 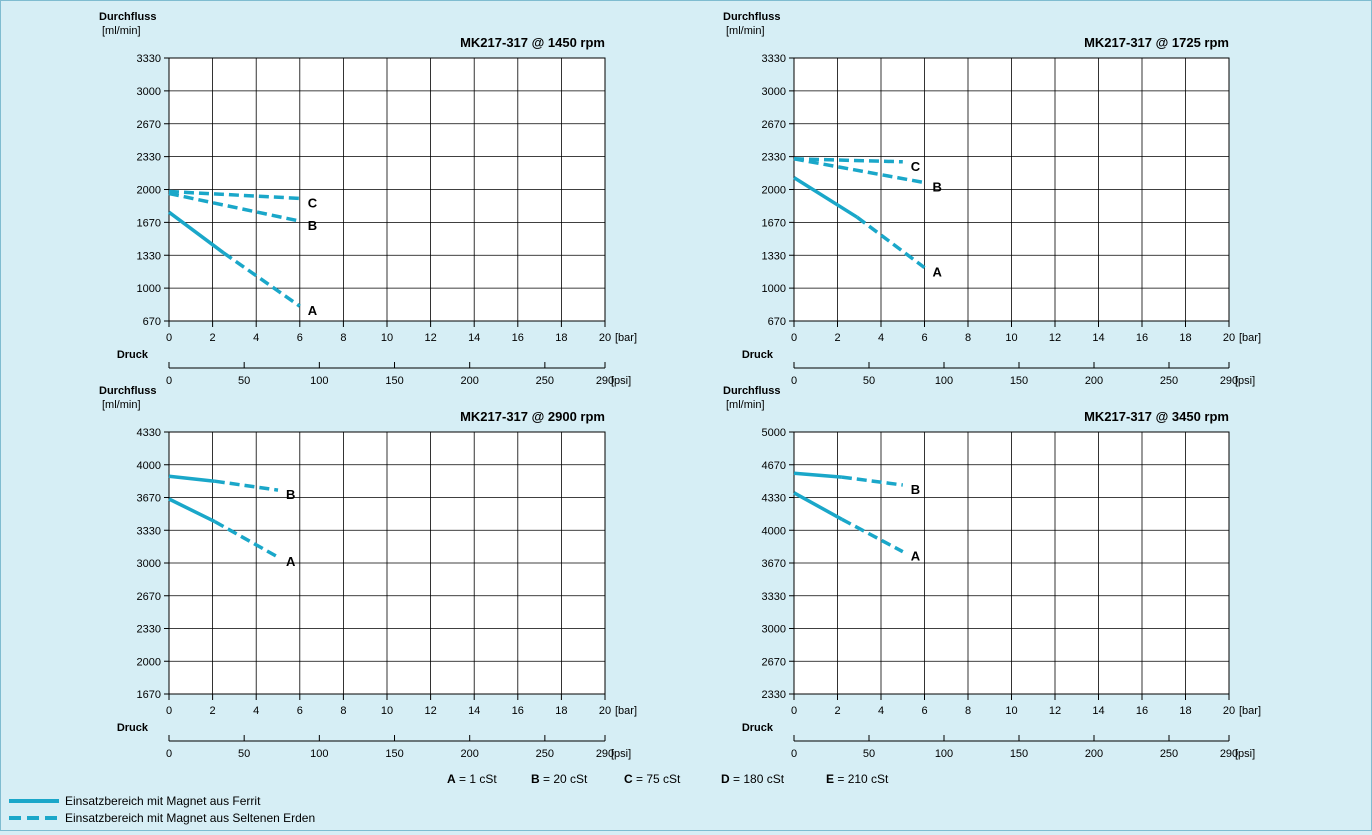 I want to click on viscosity-key-e: E, so click(x=830, y=779).